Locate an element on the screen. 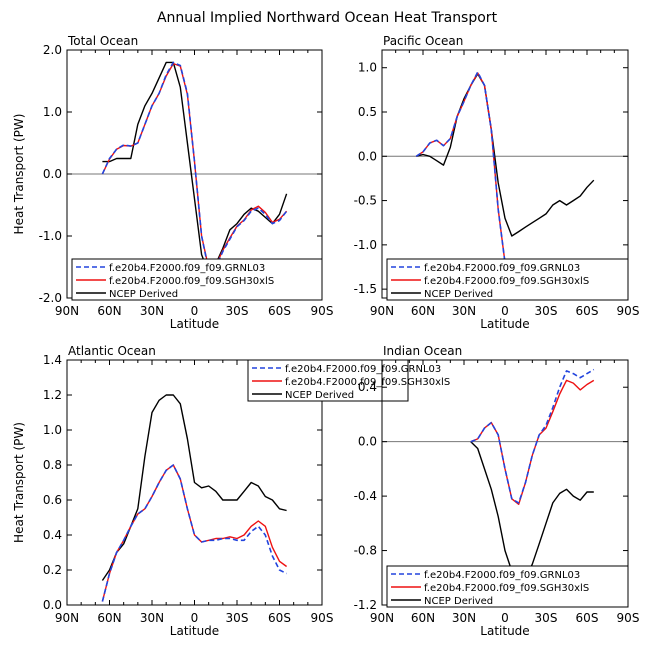 The width and height of the screenshot is (654, 655). y-tick-label: 0.6 is located at coordinates (52, 500).